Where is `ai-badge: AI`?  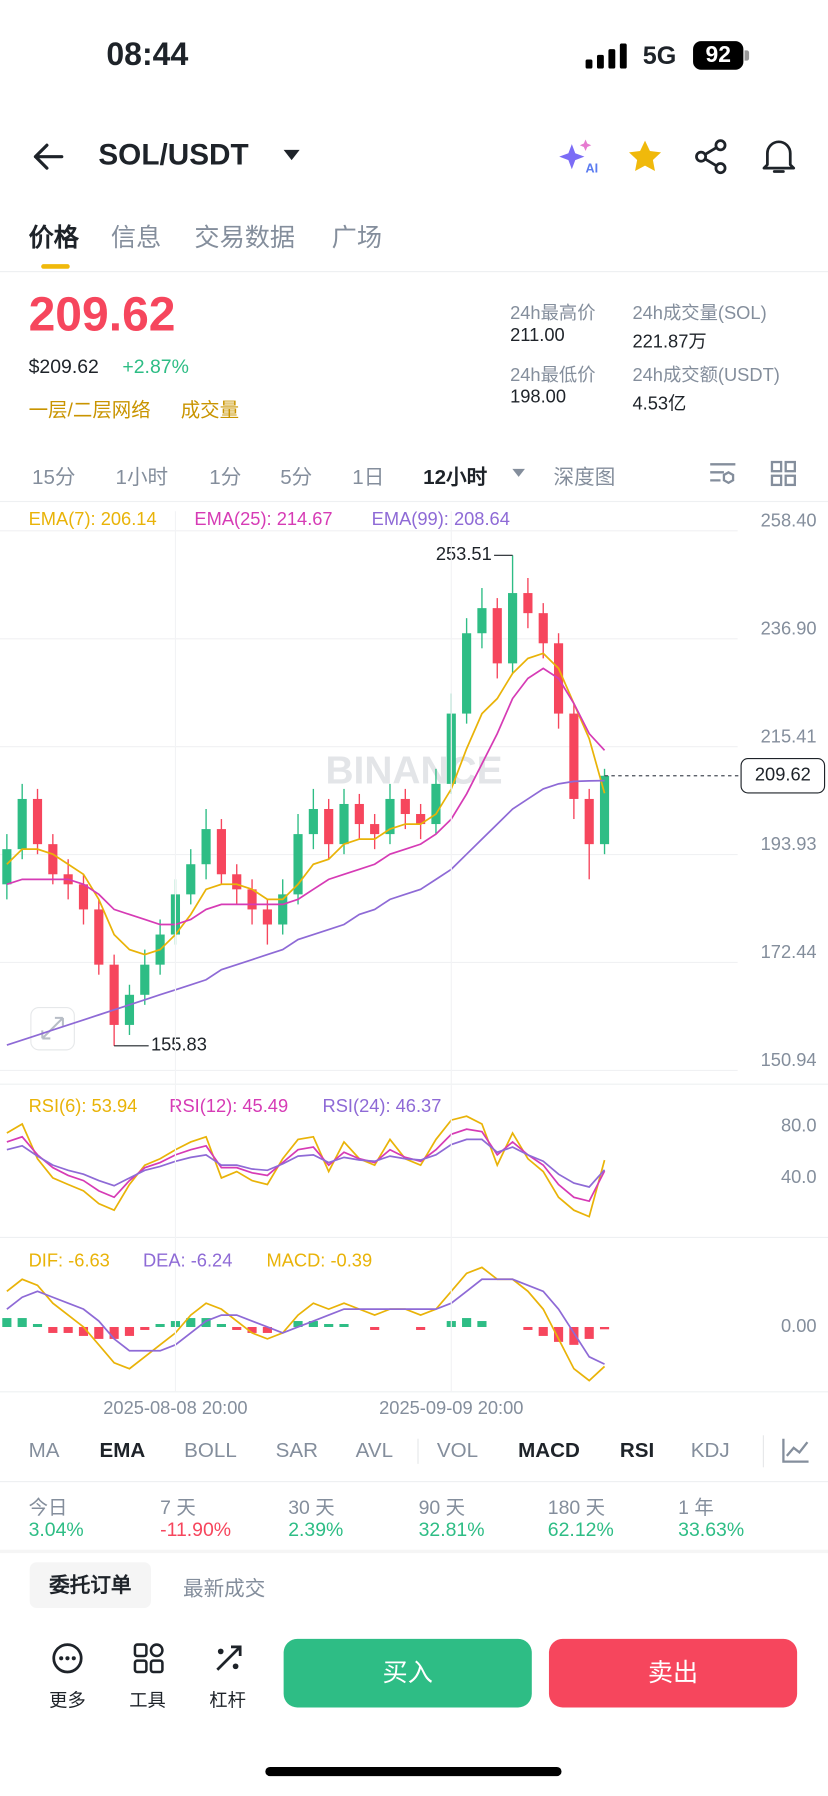 ai-badge: AI is located at coordinates (592, 169).